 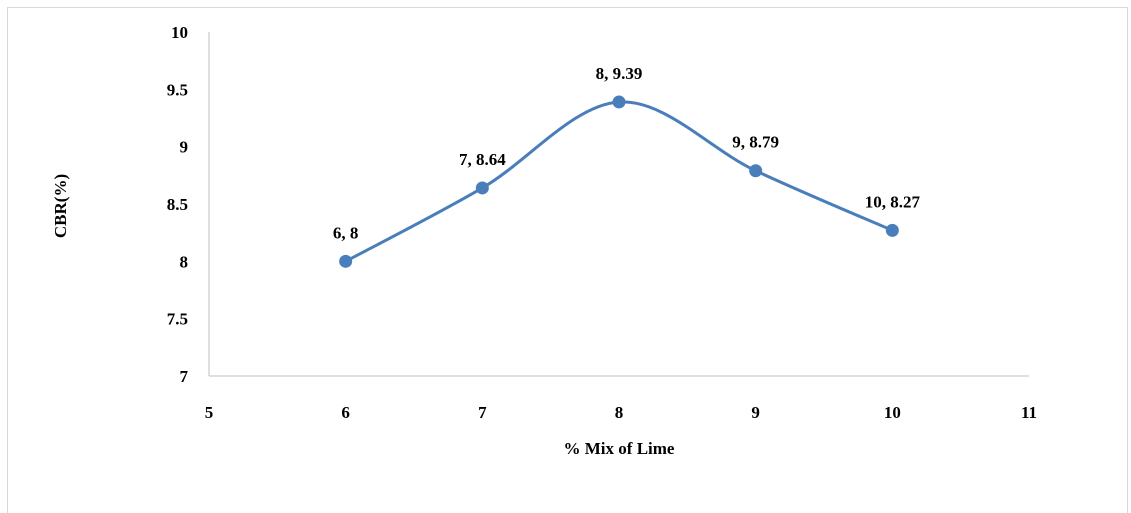 I want to click on y-tick-labels: 7 7.5 8 8.5 9 9.5 10, so click(x=178, y=204).